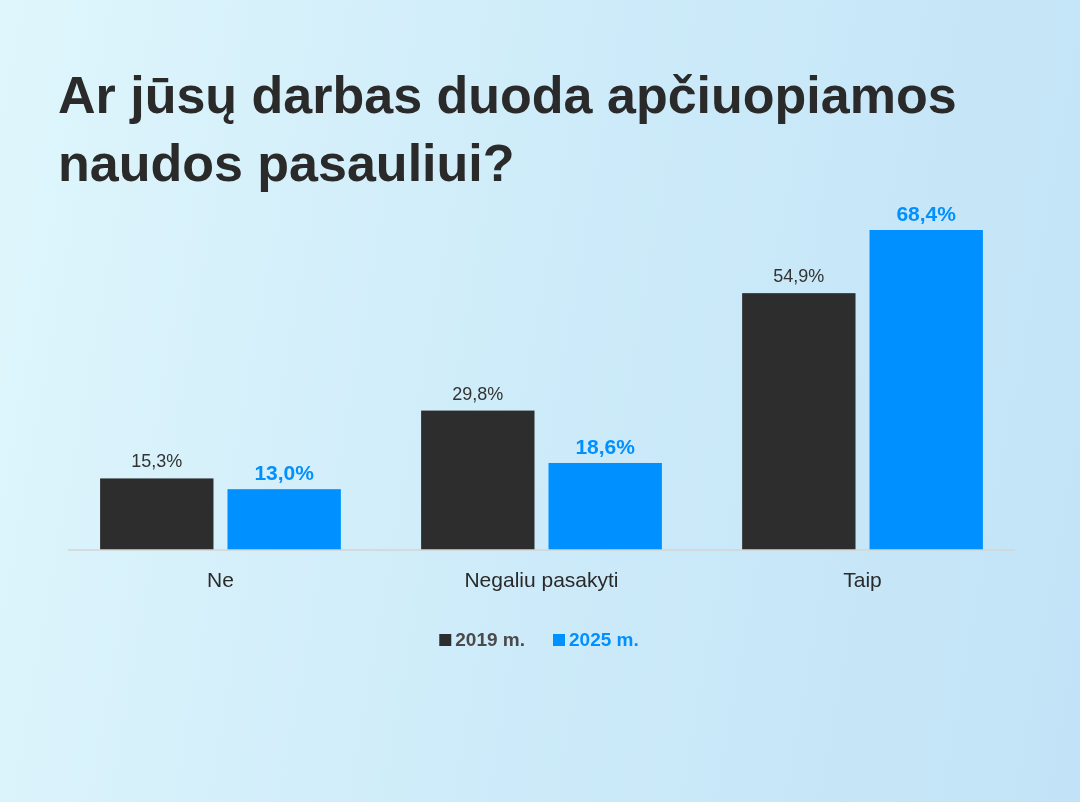  Describe the element at coordinates (604, 640) in the screenshot. I see `legend-label: 2025 m.` at that location.